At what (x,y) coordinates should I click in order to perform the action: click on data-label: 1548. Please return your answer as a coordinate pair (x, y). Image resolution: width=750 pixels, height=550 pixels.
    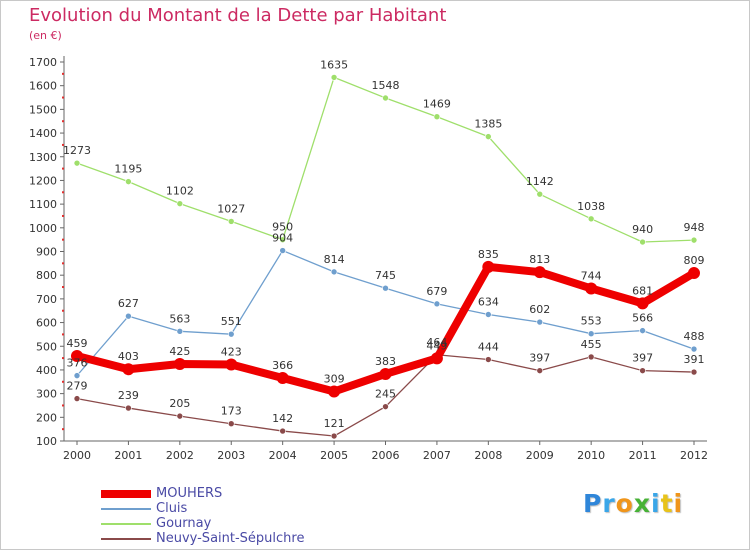
    Looking at the image, I should click on (386, 85).